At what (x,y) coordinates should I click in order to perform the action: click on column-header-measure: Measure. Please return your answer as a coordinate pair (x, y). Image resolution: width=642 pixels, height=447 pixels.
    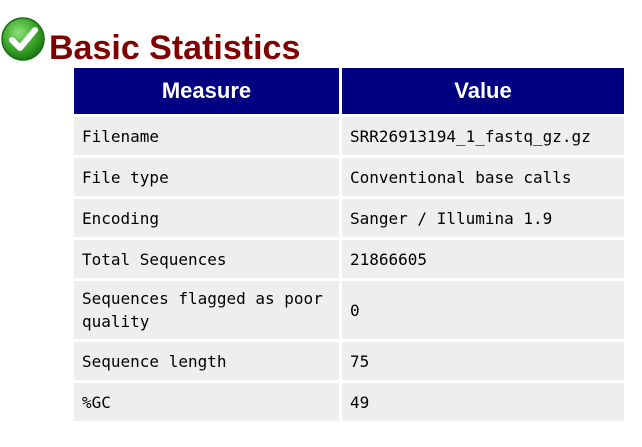
    Looking at the image, I should click on (206, 91).